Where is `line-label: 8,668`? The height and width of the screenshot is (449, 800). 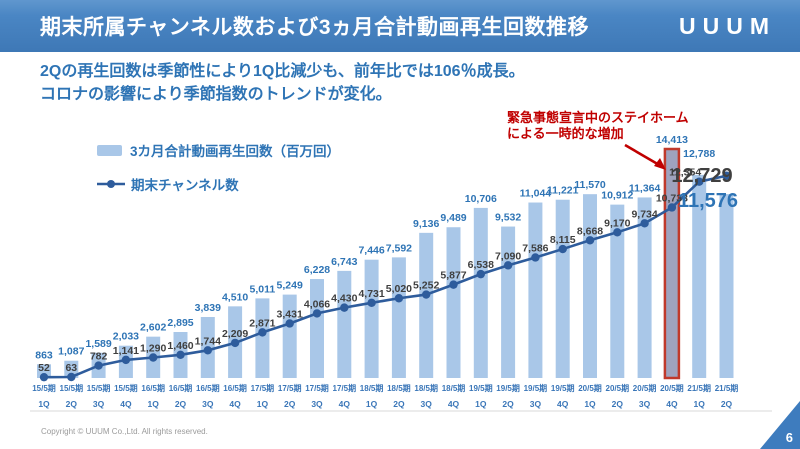
line-label: 8,668 is located at coordinates (590, 231).